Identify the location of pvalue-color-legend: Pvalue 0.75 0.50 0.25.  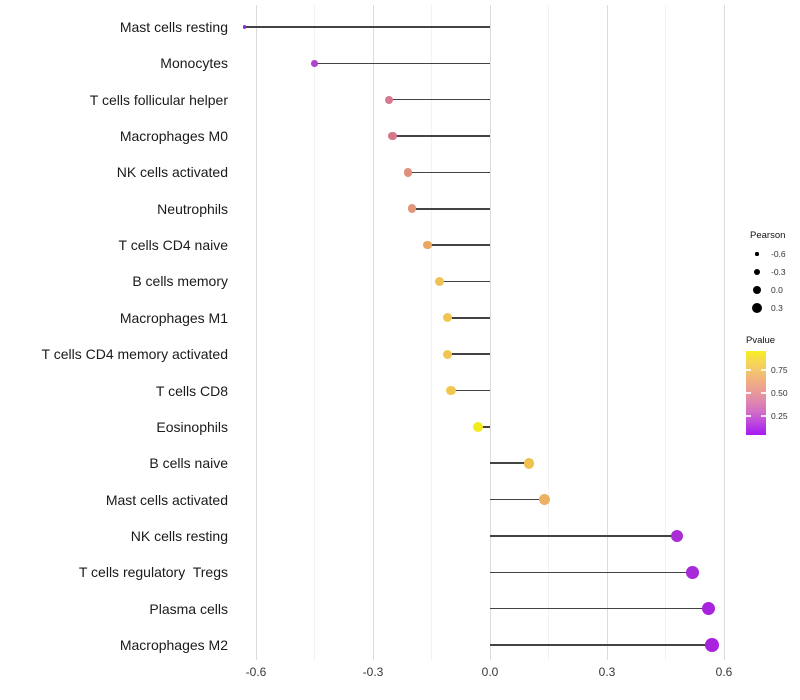
(772, 390).